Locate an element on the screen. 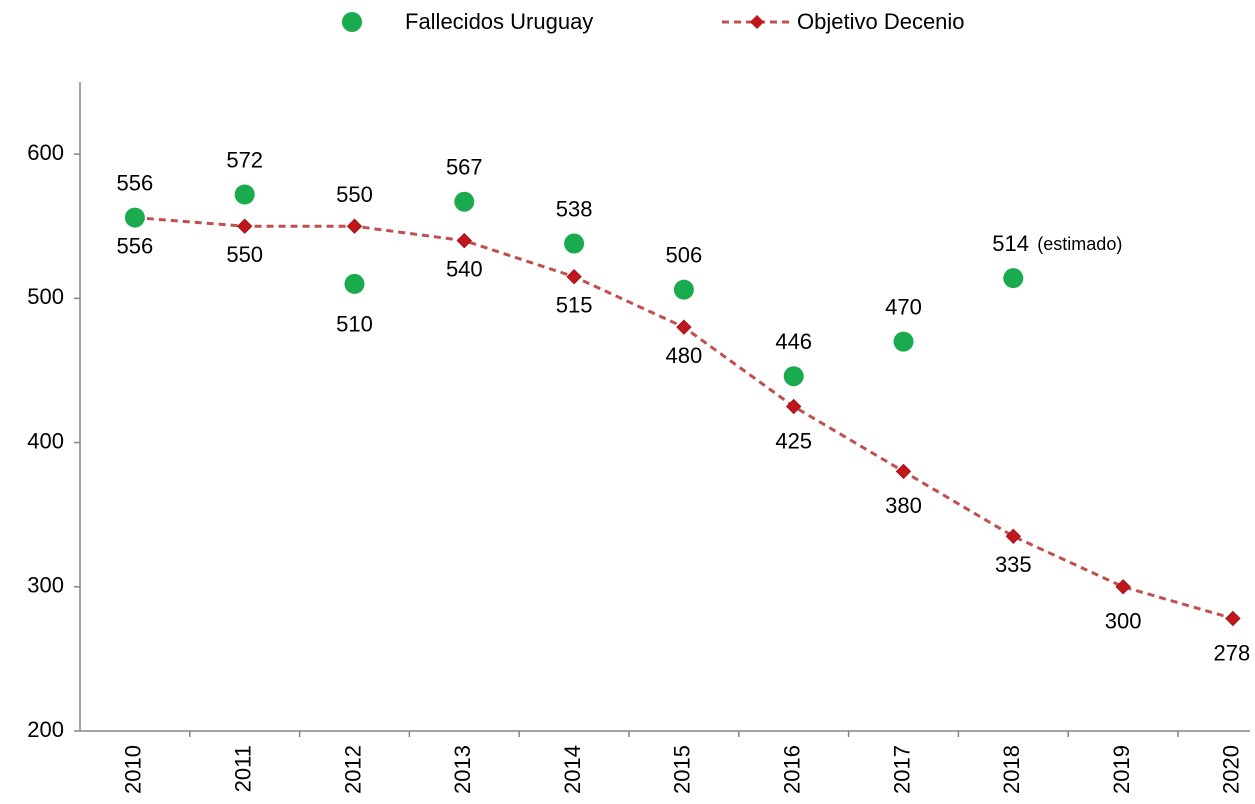  y-tick-label: 300 is located at coordinates (45, 585).